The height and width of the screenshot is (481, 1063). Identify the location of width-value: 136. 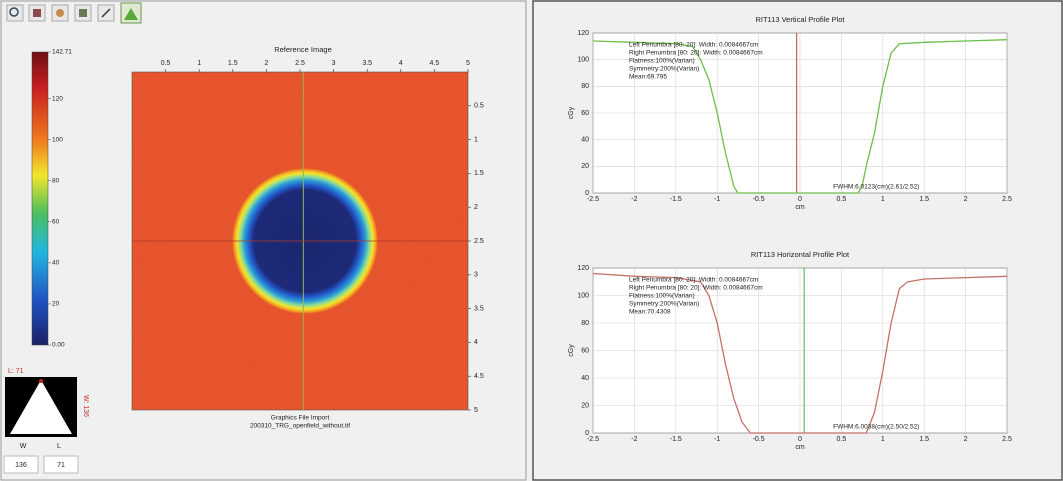
(21, 465).